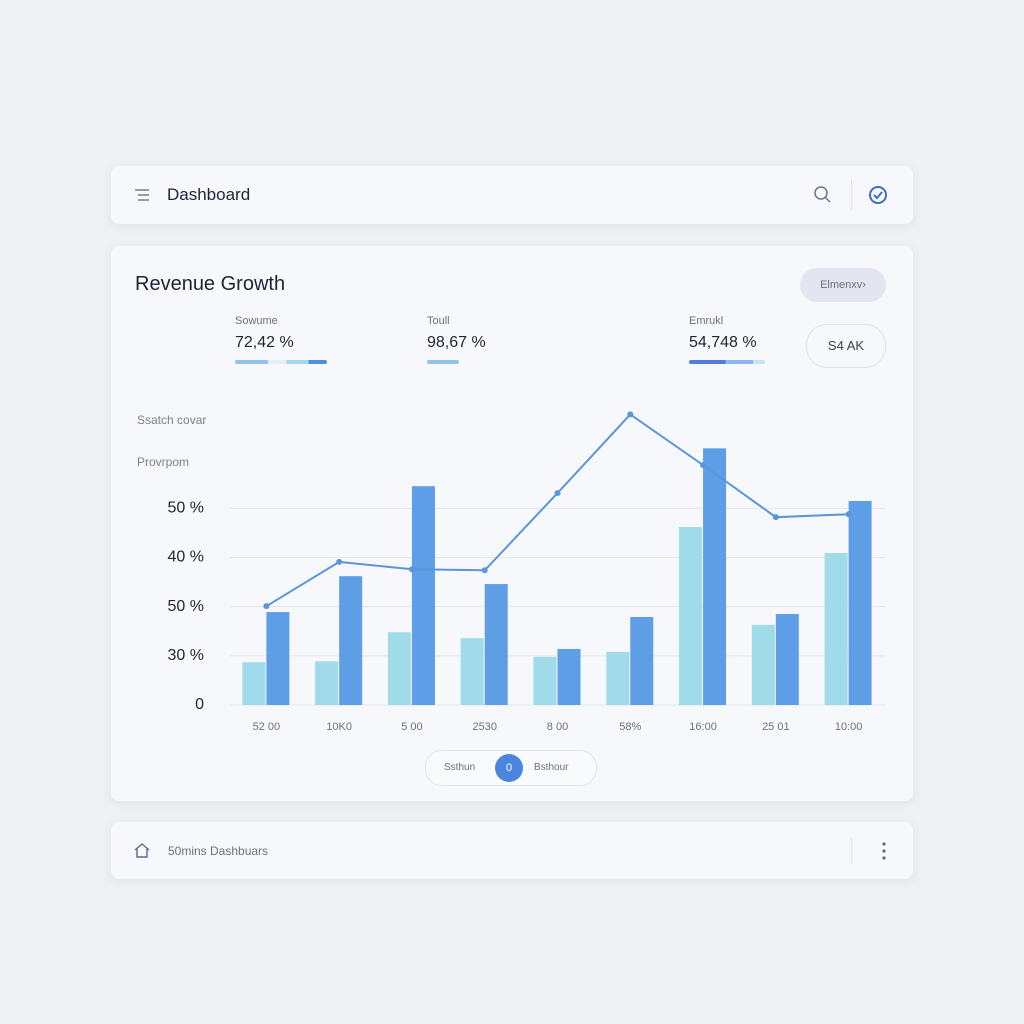  Describe the element at coordinates (199, 704) in the screenshot. I see `y-tick-label: 0` at that location.